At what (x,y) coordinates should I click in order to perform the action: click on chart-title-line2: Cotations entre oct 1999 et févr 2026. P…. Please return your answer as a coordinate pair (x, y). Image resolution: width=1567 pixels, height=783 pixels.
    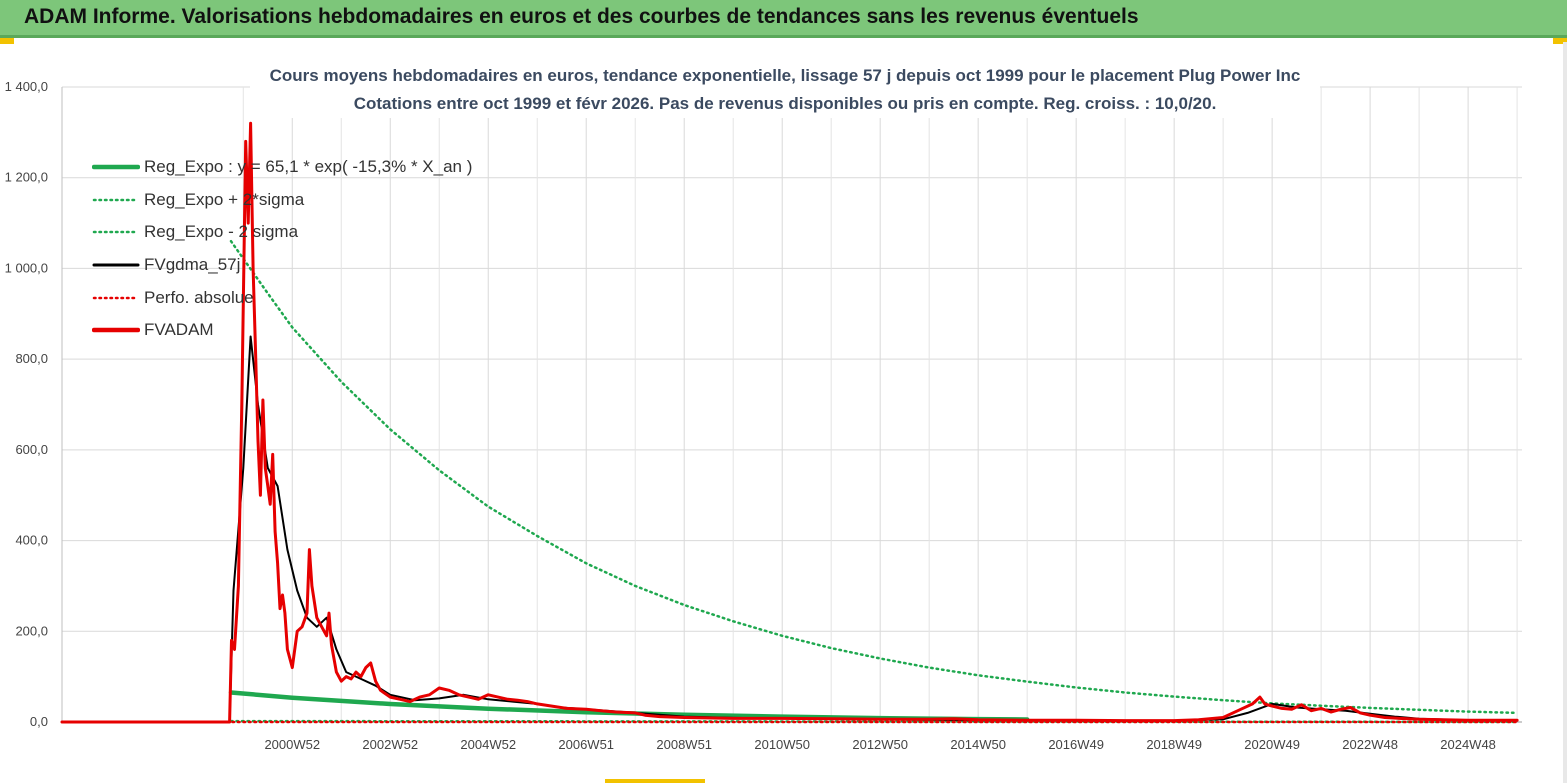
    Looking at the image, I should click on (785, 103).